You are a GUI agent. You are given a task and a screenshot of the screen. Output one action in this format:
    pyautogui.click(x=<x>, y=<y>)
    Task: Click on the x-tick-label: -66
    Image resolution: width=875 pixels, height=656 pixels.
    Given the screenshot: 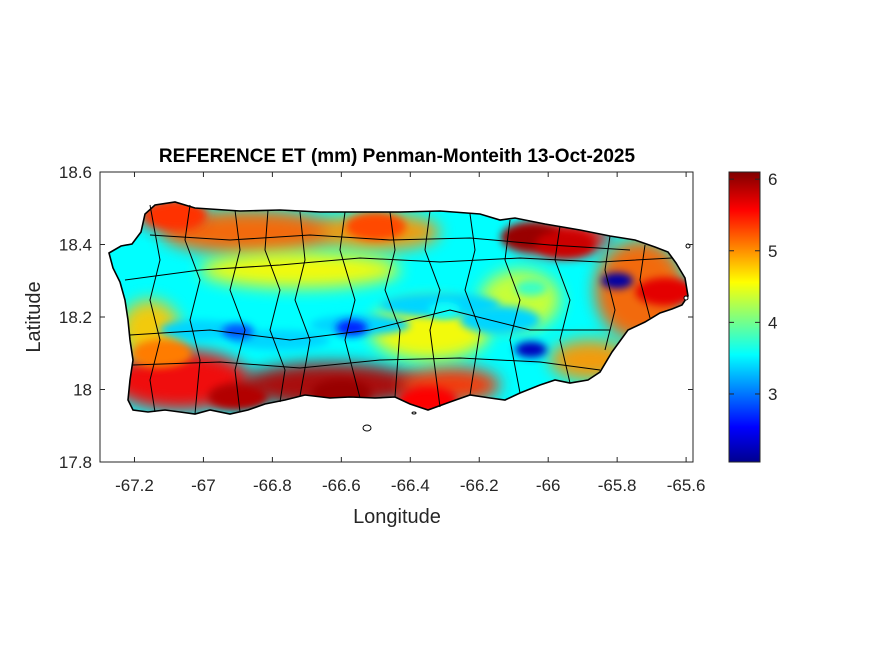 What is the action you would take?
    pyautogui.click(x=548, y=485)
    